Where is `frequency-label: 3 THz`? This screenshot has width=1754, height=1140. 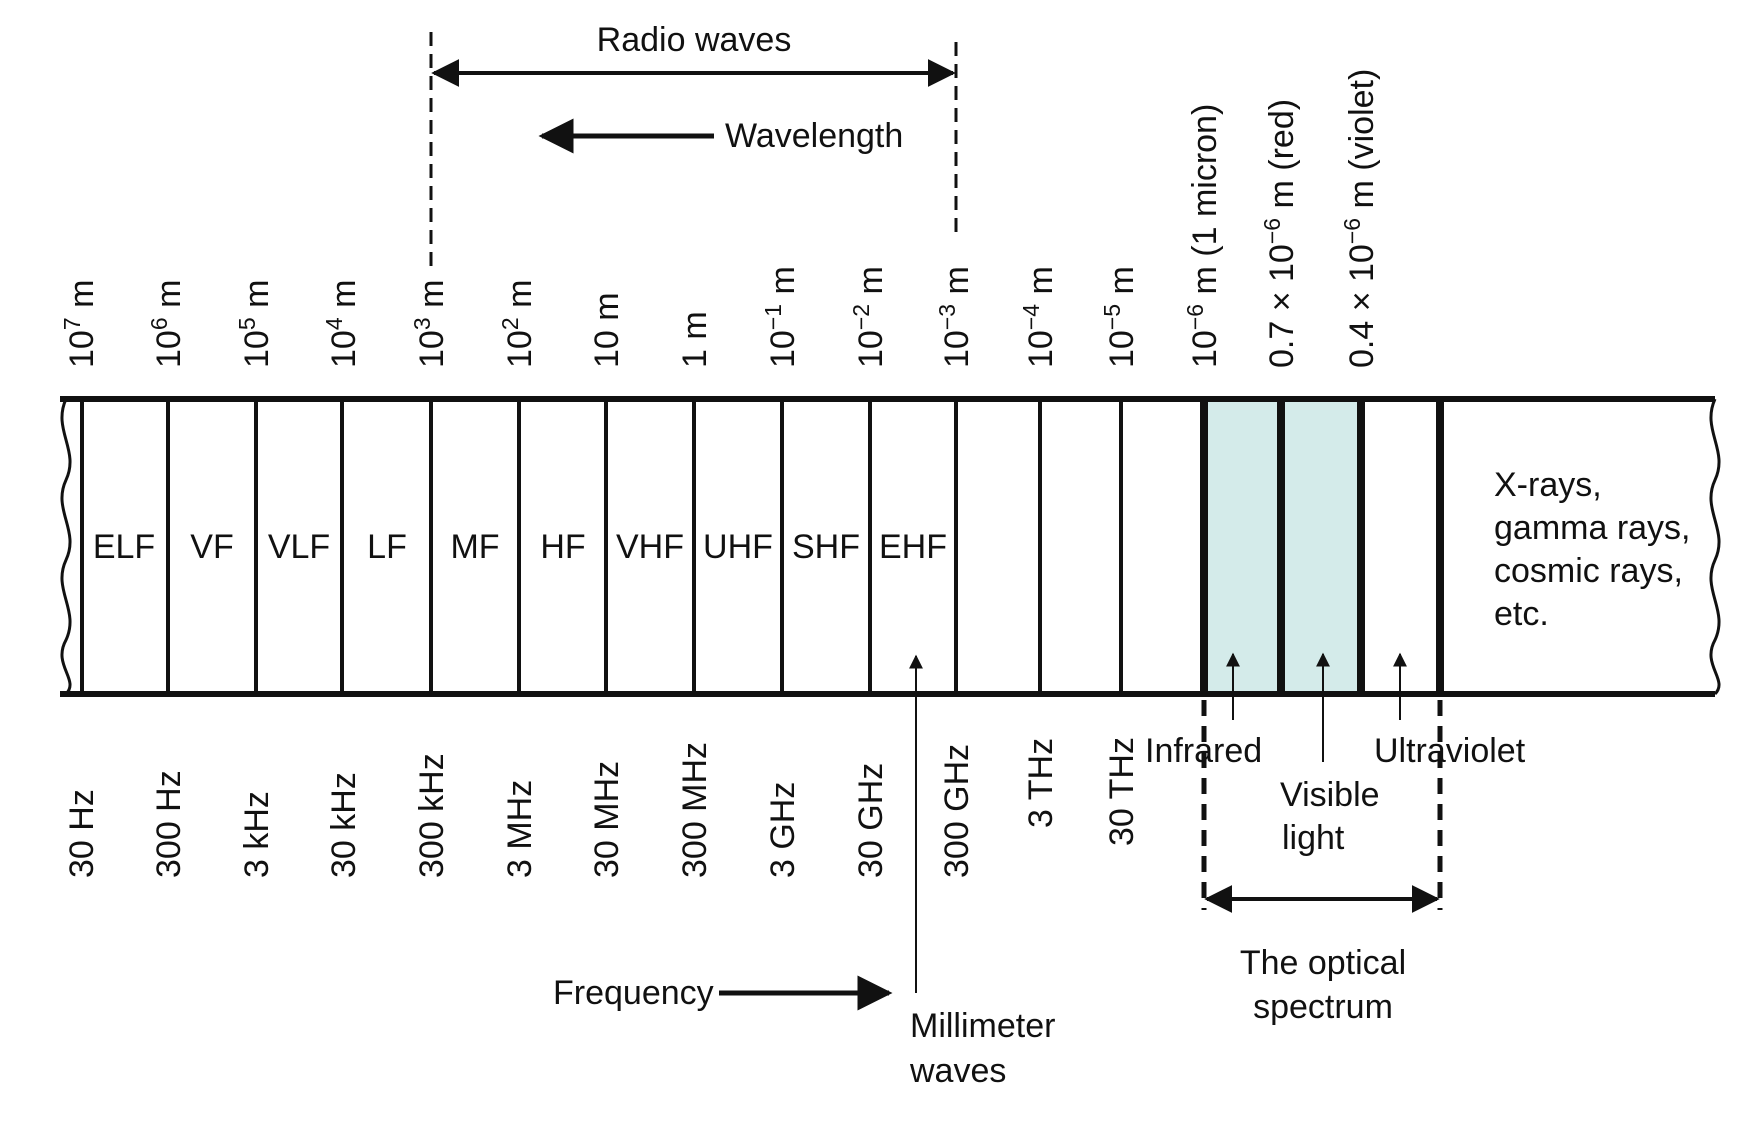 frequency-label: 3 THz is located at coordinates (1041, 783).